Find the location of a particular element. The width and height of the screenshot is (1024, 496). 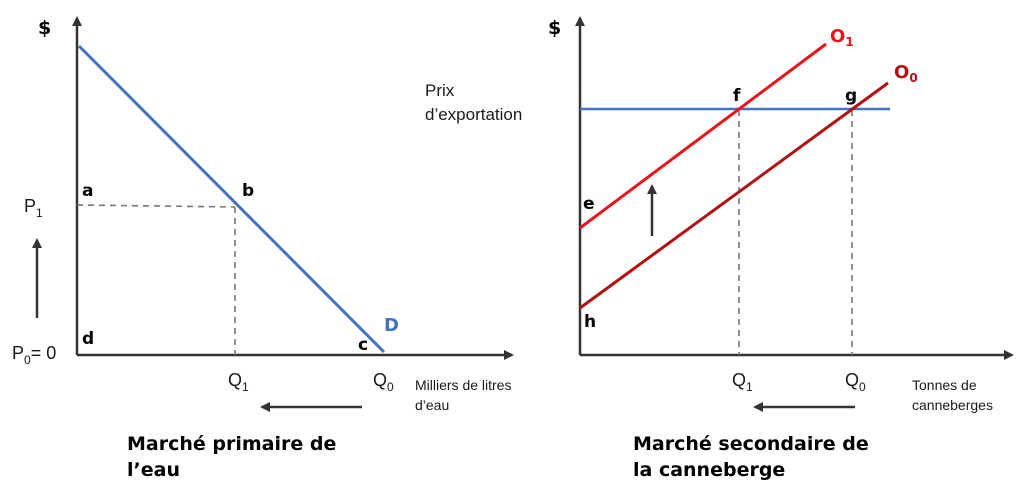

point-e: e is located at coordinates (589, 204).